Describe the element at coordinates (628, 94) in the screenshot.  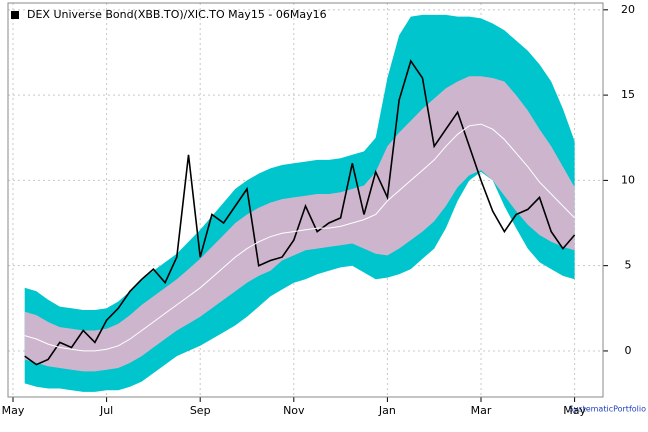
I see `y-tick-label: 15` at that location.